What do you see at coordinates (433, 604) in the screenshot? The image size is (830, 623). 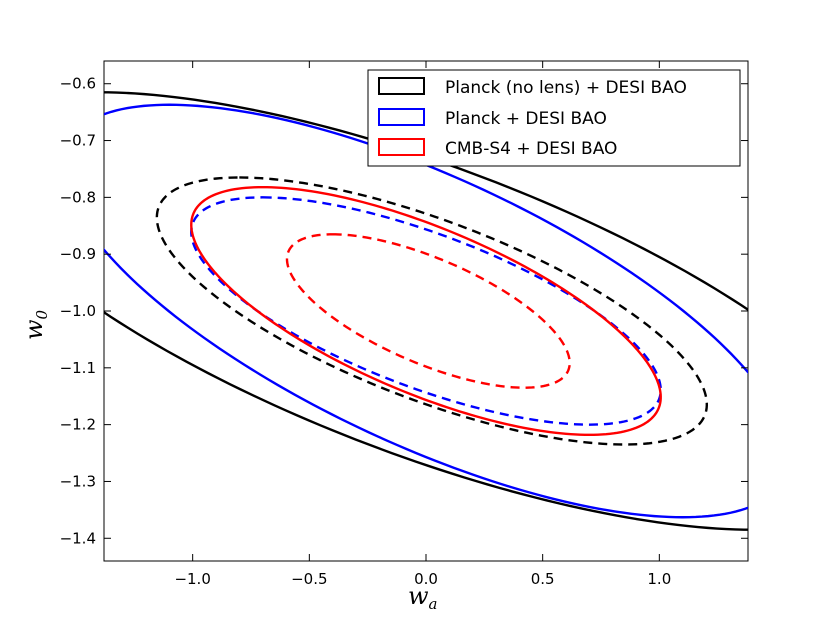 I see `x-axis-label-subscript: a` at bounding box center [433, 604].